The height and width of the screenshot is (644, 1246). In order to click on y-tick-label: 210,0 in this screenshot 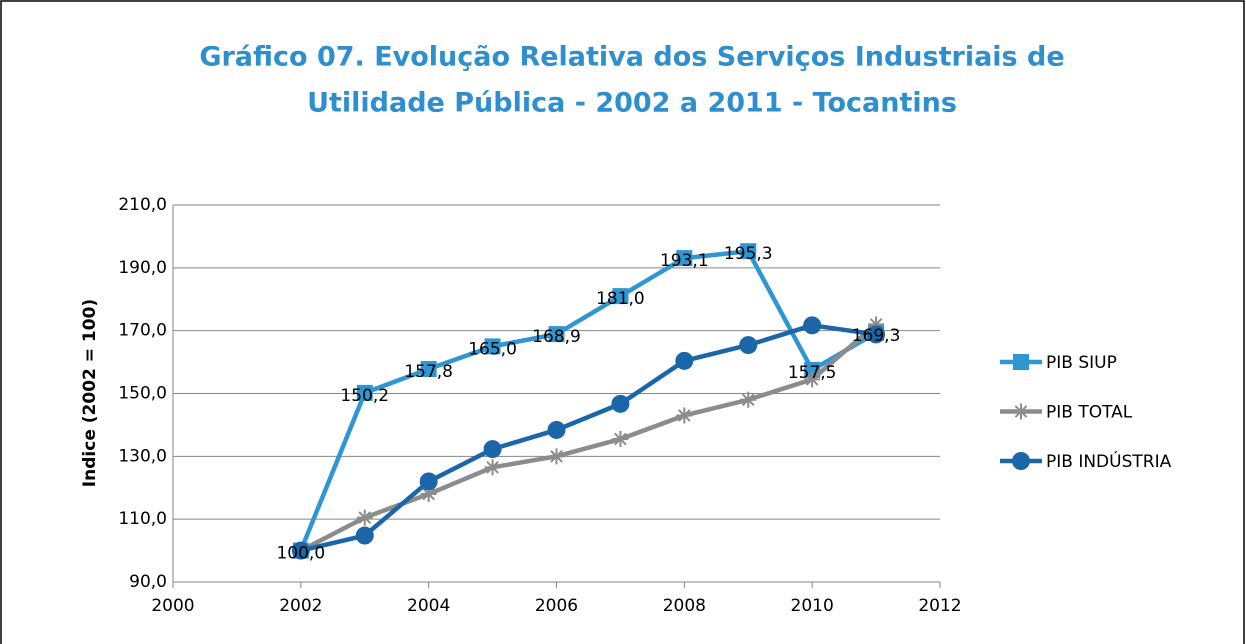, I will do `click(142, 205)`.